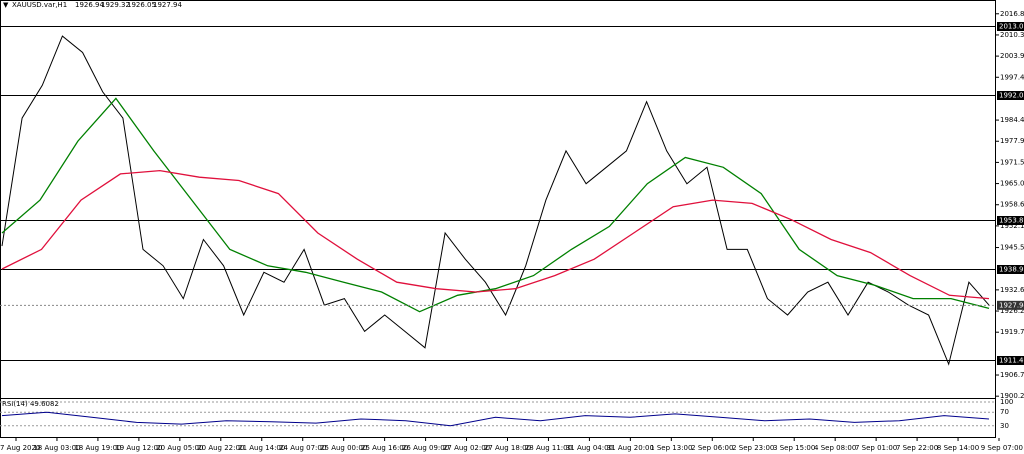  What do you see at coordinates (1012, 162) in the screenshot?
I see `y-tick-label: 1971.50` at bounding box center [1012, 162].